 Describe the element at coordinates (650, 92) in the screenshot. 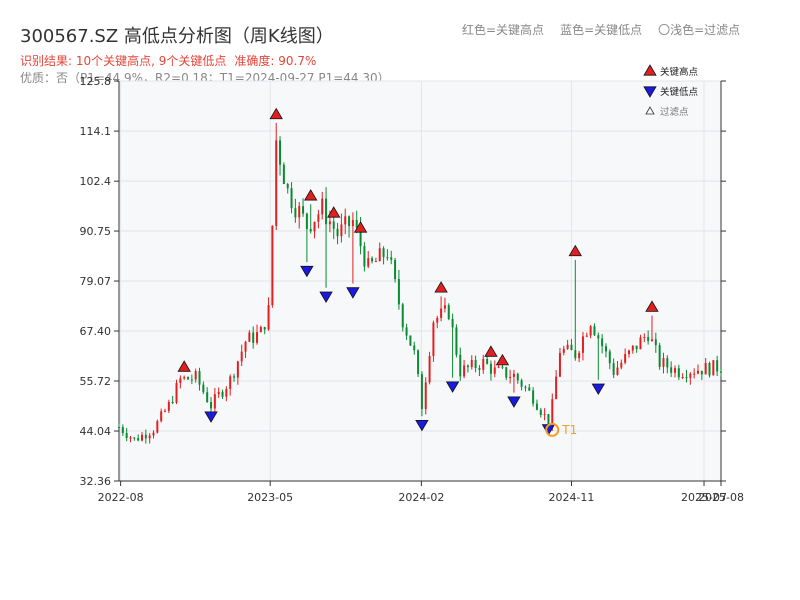

I see `legend-low-marker` at that location.